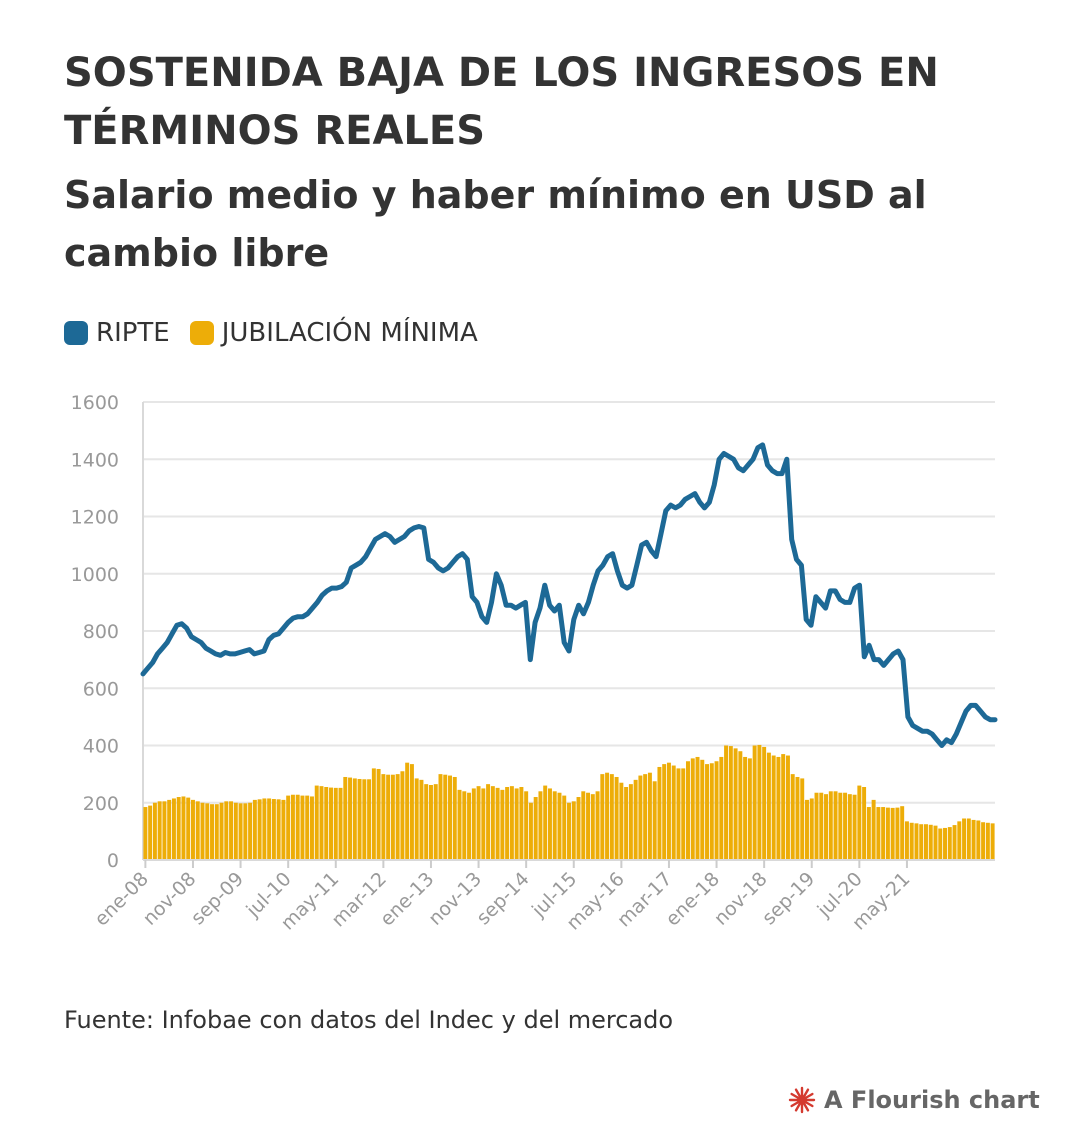 The image size is (1080, 1146). What do you see at coordinates (788, 898) in the screenshot?
I see `x-tick-label: sep-19` at bounding box center [788, 898].